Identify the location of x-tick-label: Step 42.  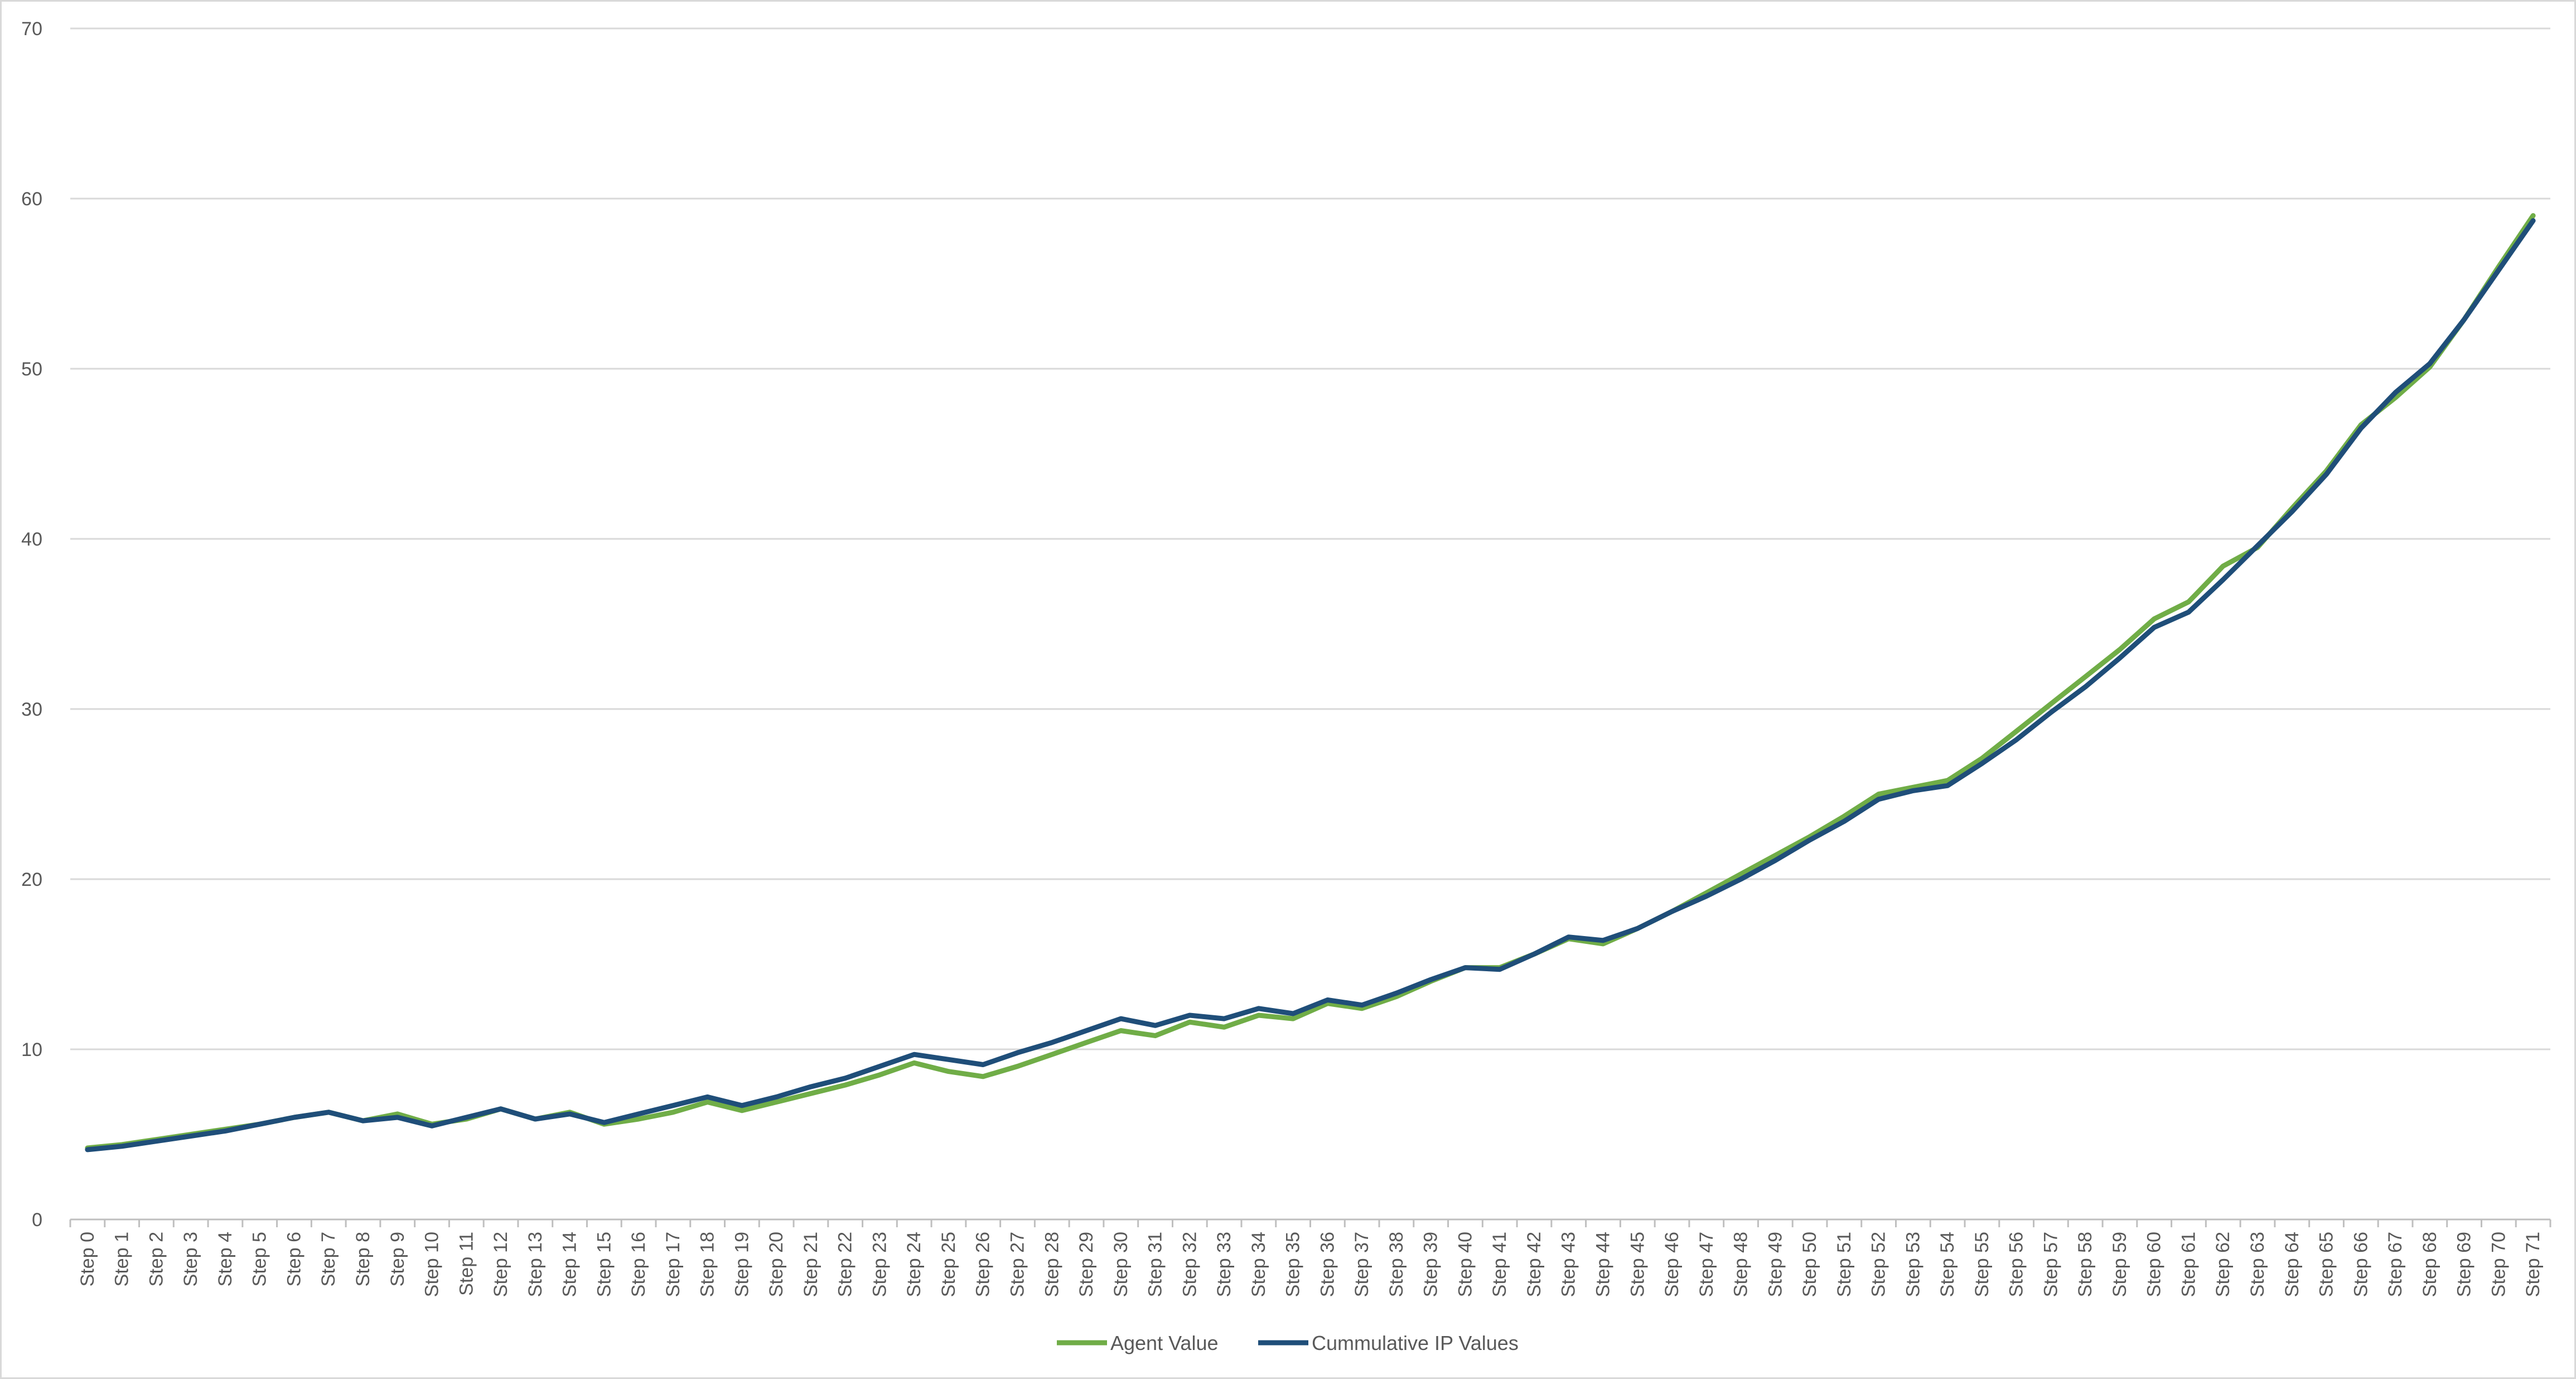
(1534, 1264).